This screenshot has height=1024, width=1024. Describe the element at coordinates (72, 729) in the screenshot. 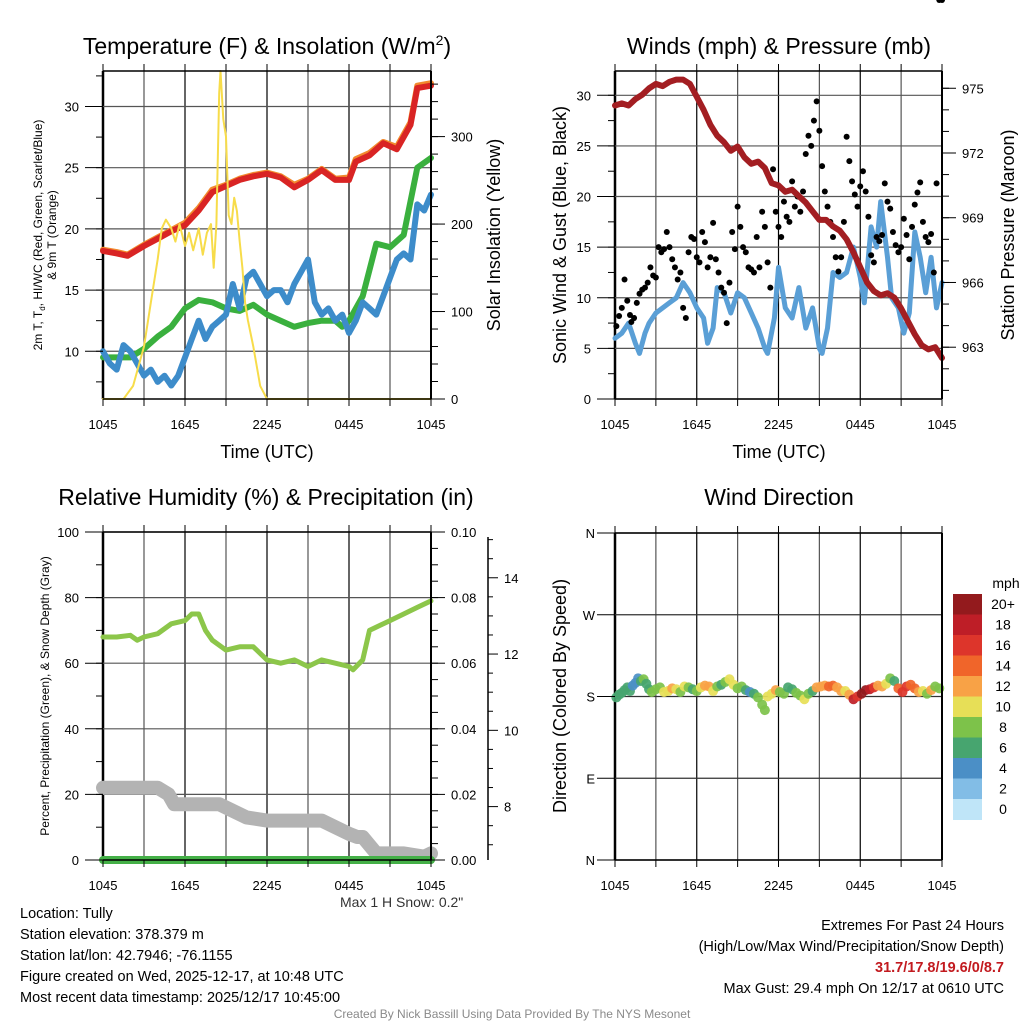

I see `y-tick-label: 40` at that location.